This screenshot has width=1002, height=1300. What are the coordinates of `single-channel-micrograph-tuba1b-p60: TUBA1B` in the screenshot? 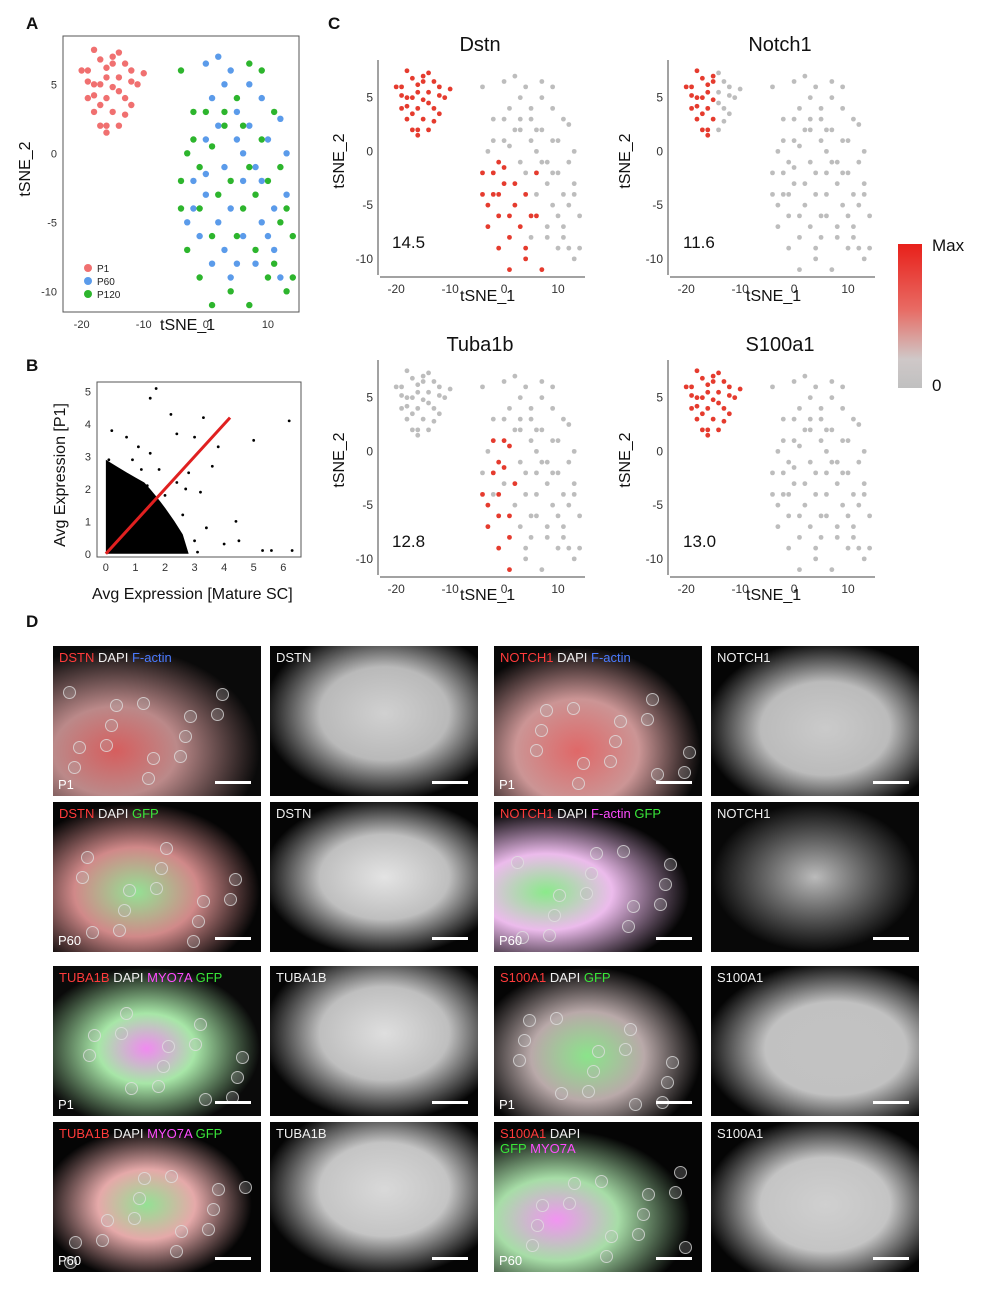 It's located at (374, 1197).